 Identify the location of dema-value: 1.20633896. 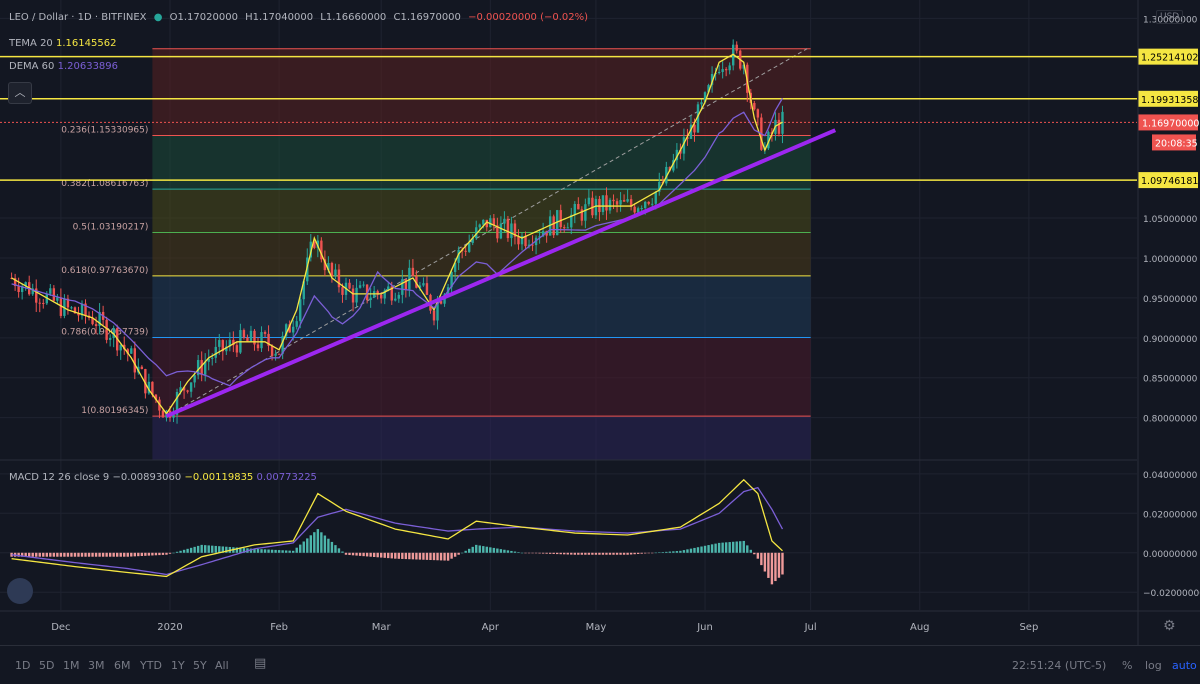
(88, 66).